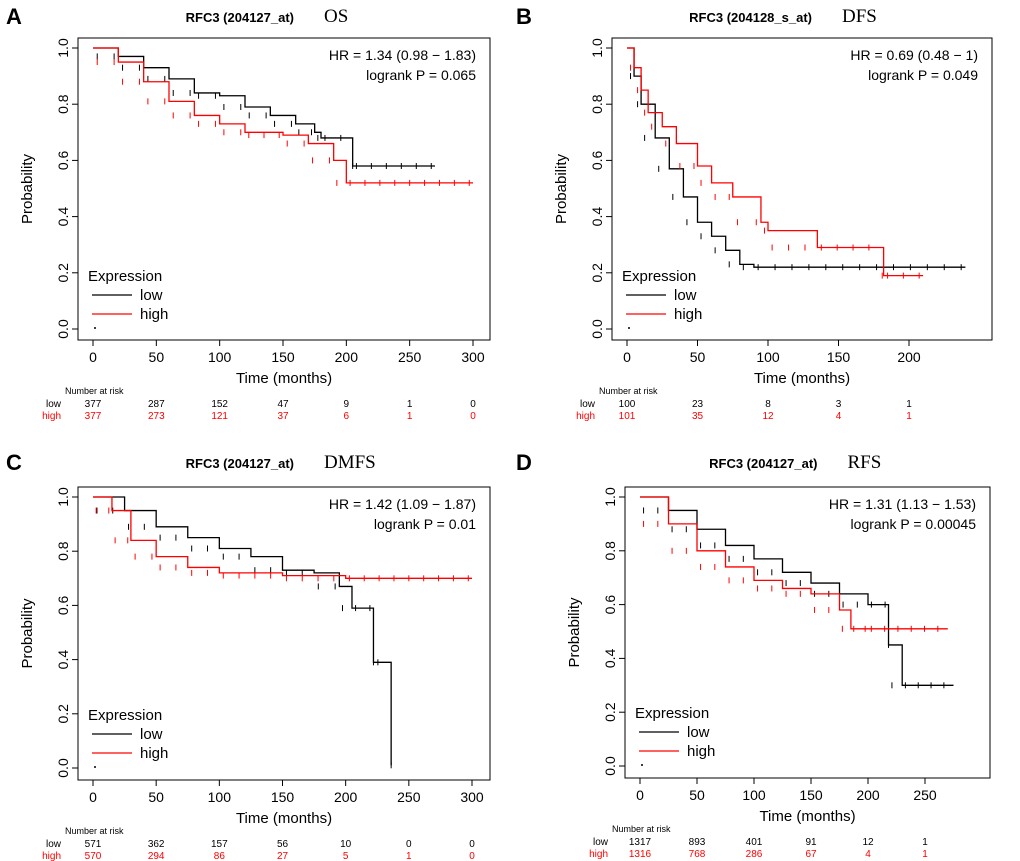  Describe the element at coordinates (220, 856) in the screenshot. I see `risk-count-high: 86` at that location.